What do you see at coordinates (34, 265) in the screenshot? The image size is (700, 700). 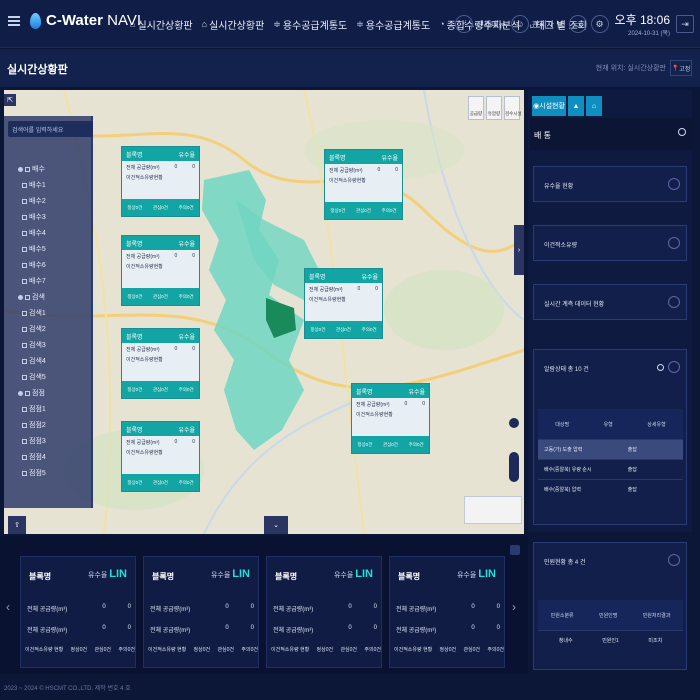 I see `tree-item: 배수6` at bounding box center [34, 265].